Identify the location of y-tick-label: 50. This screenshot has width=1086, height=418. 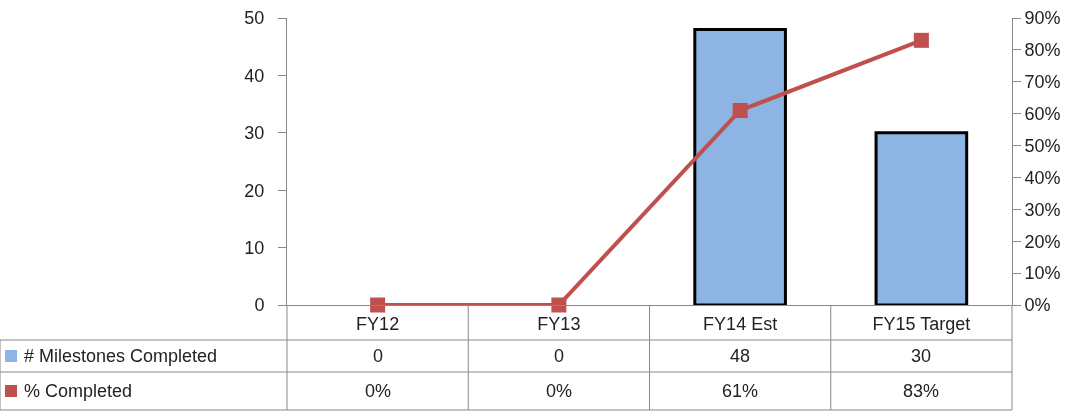
(254, 18).